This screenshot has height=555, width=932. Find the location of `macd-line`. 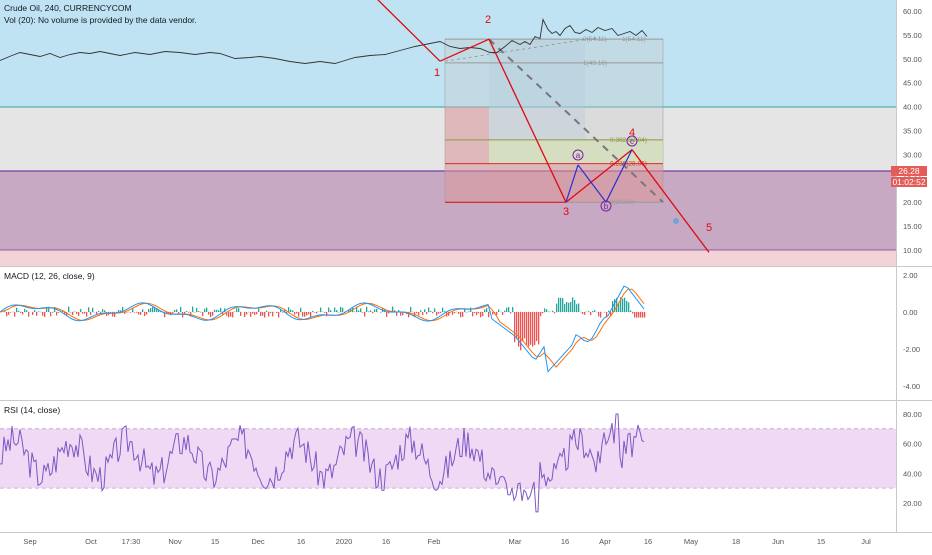

macd-line is located at coordinates (322, 329).